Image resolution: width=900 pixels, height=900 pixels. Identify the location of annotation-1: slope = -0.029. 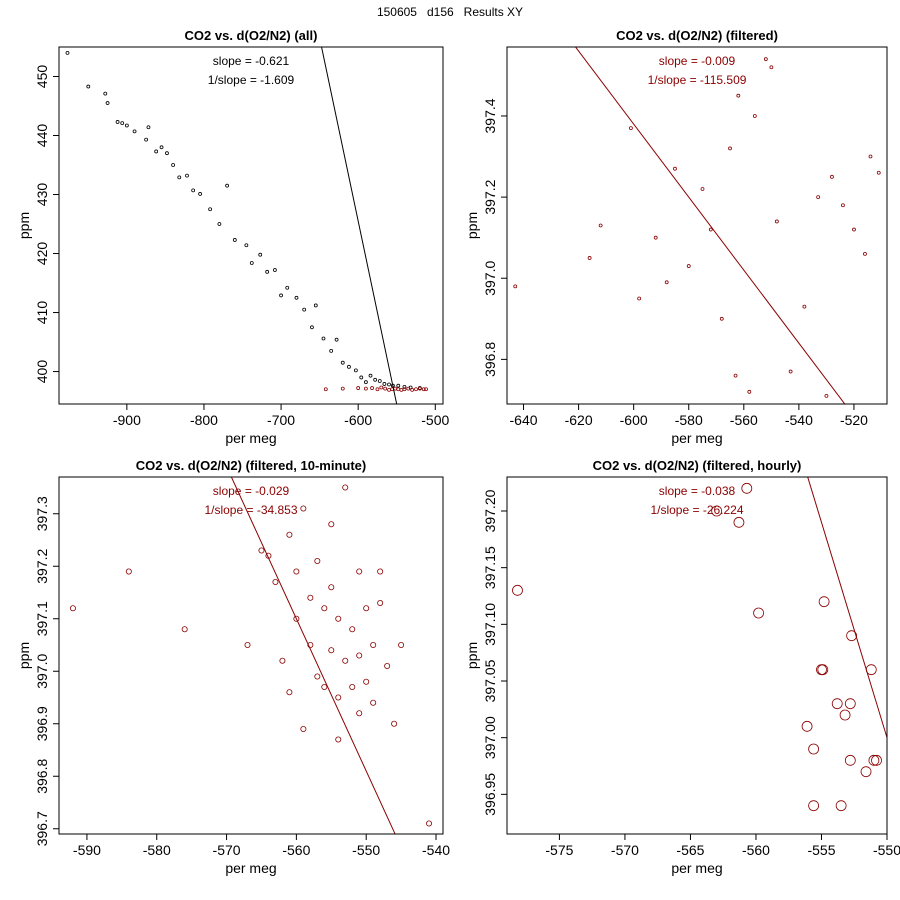
(251, 491).